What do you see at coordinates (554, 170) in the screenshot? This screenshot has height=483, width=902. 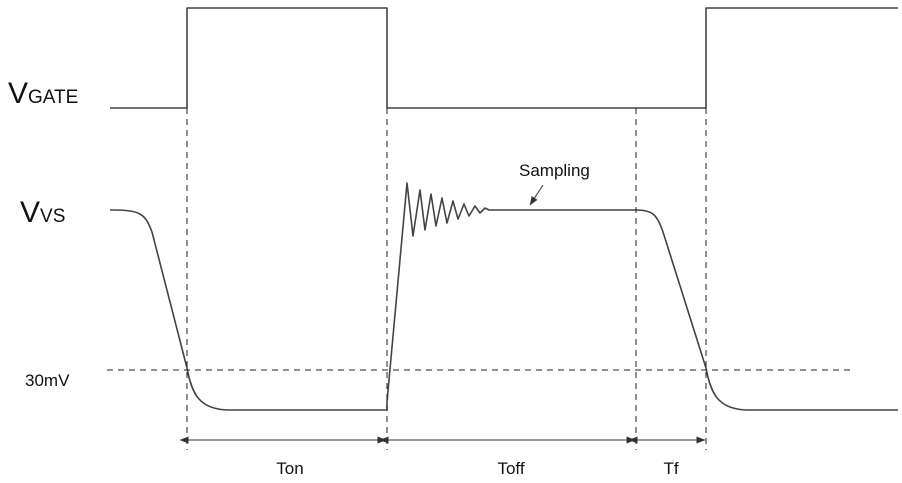 I see `sampling-label: Sampling` at bounding box center [554, 170].